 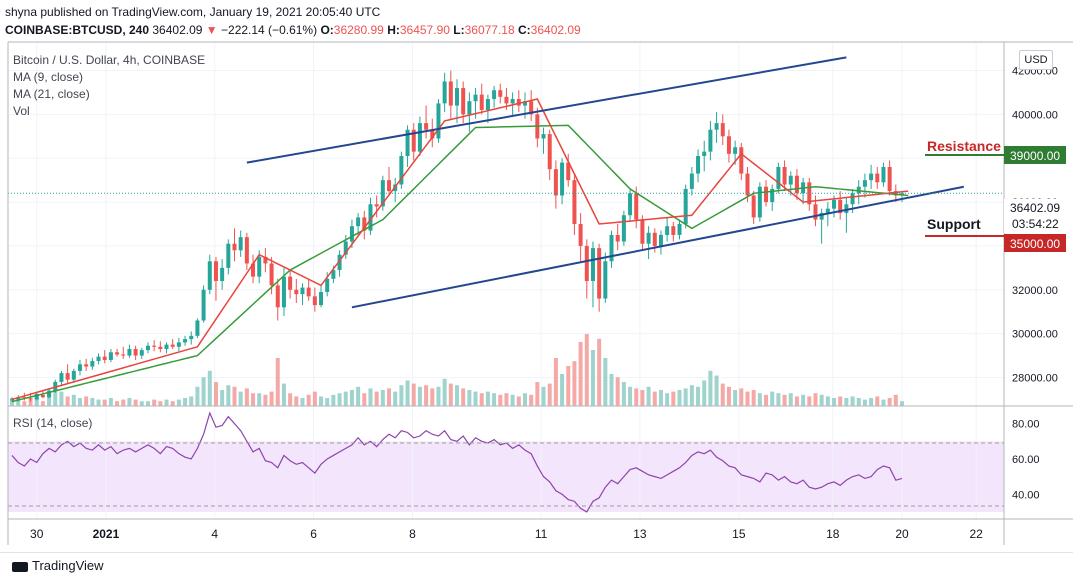 I want to click on ma21-legend: MA (21, close), so click(x=51, y=94).